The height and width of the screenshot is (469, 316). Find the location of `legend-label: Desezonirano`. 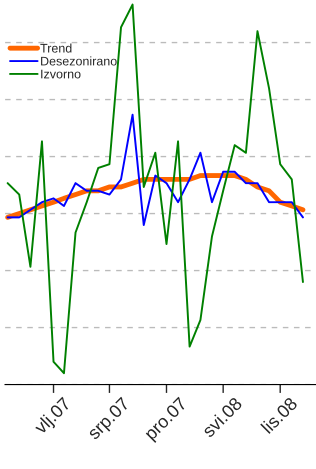

legend-label: Desezonirano is located at coordinates (79, 61).